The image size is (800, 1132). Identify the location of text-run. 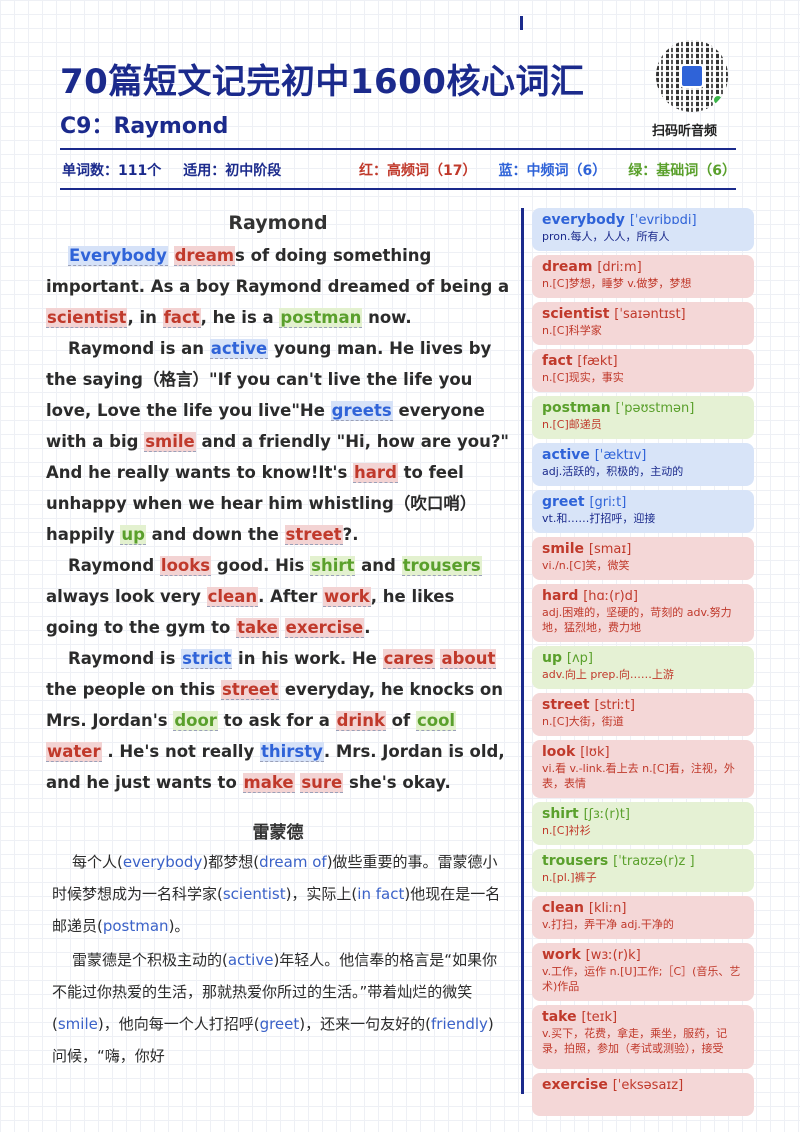
(282, 627).